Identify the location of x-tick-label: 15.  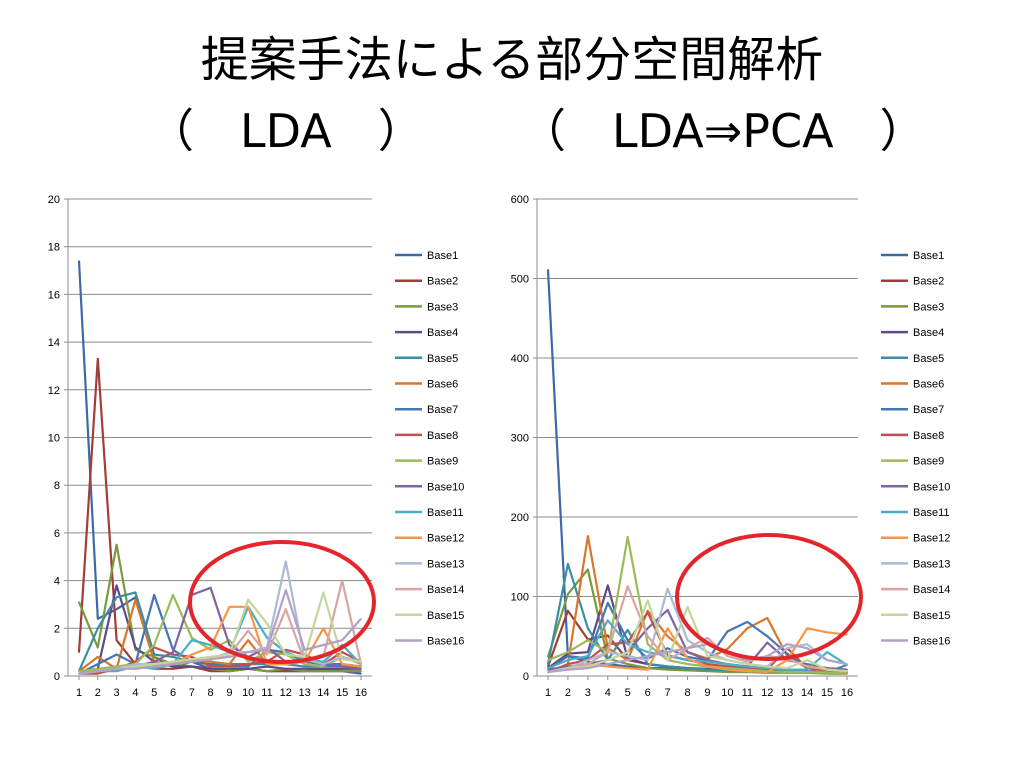
(342, 693).